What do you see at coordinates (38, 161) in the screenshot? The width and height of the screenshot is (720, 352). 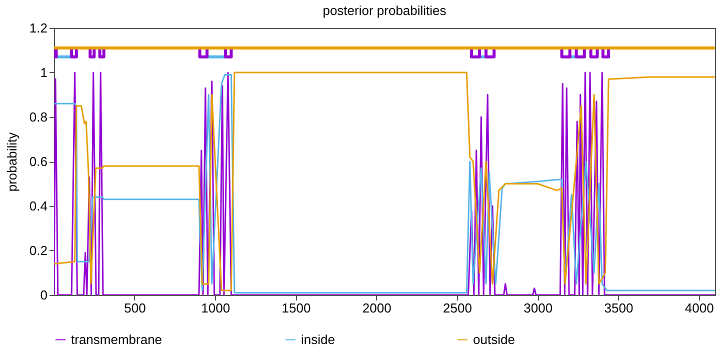 I see `y-tick-label: 0.6` at bounding box center [38, 161].